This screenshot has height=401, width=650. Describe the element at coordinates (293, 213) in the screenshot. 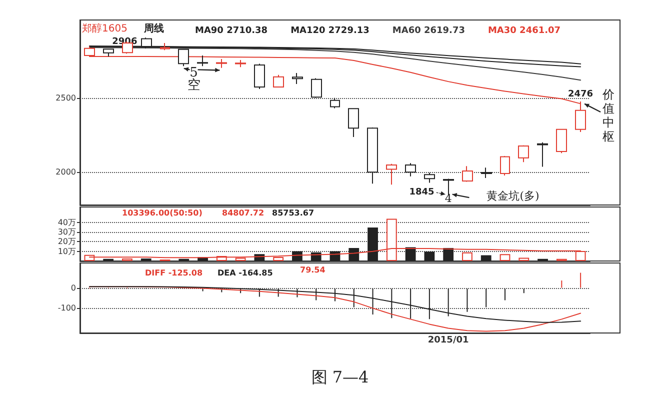

I see `annotation: 85753.67` at that location.